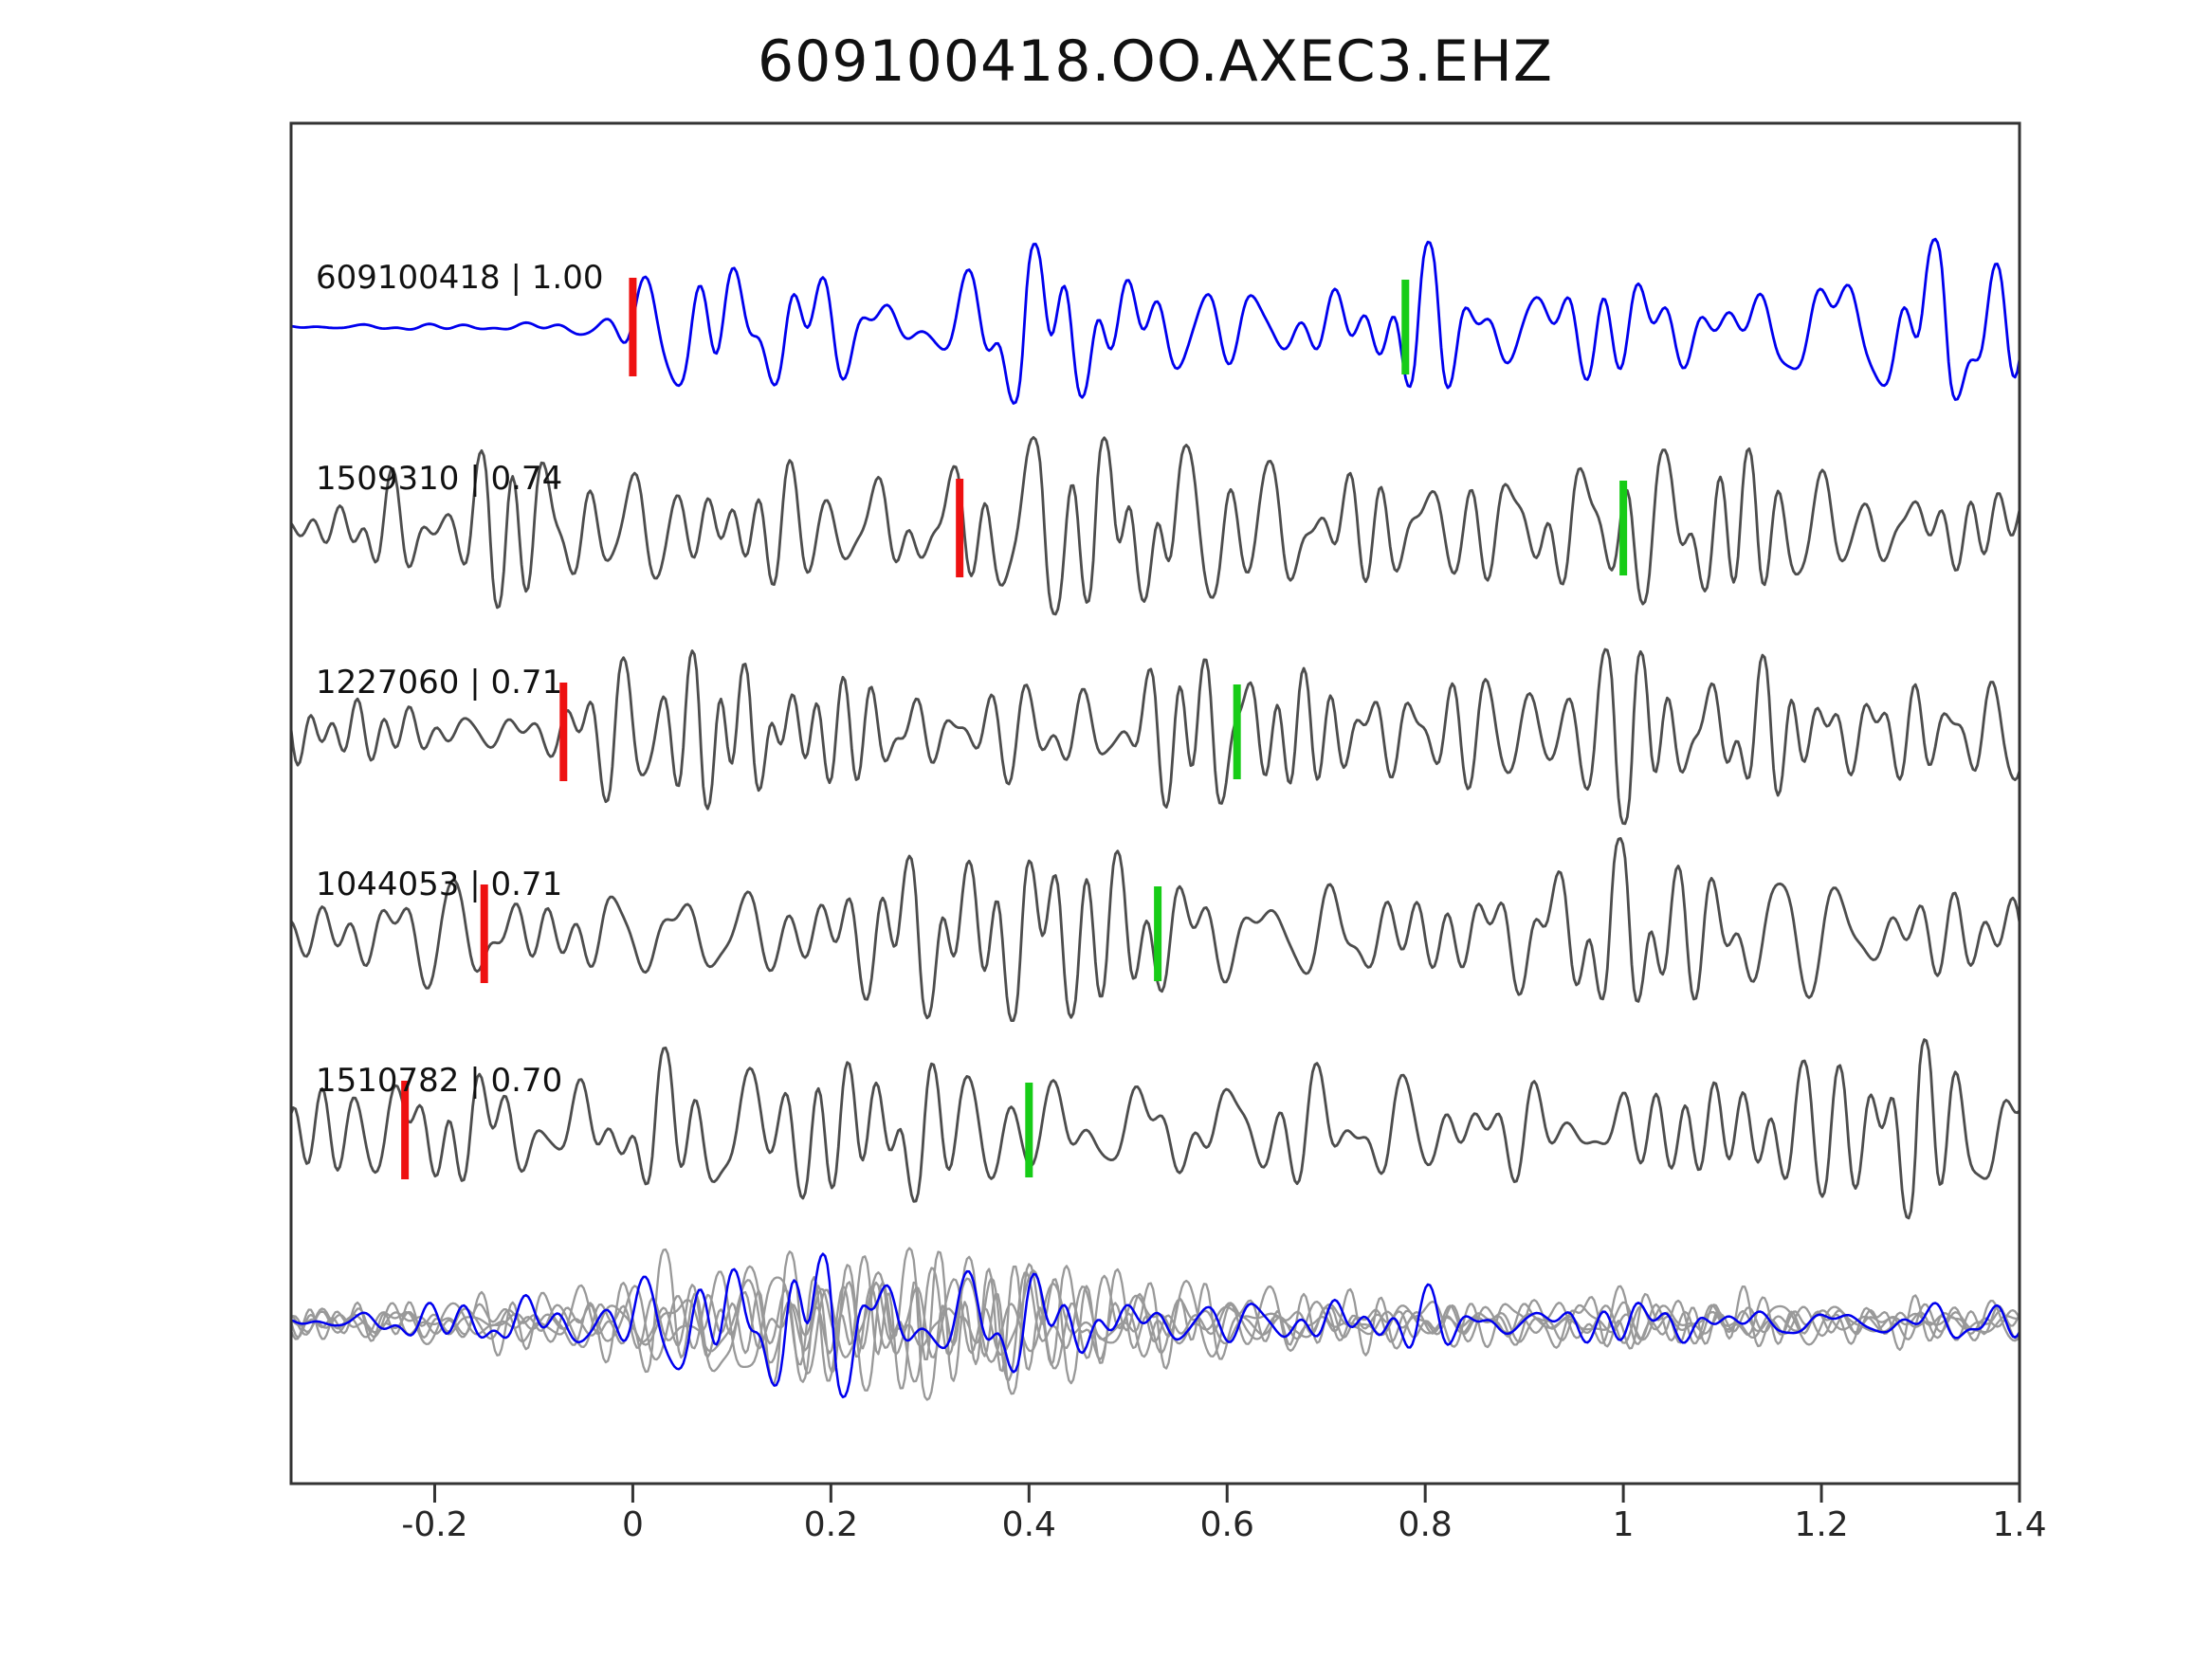  What do you see at coordinates (1155, 61) in the screenshot?
I see `chart-title: 609100418.OO.AXEC3.EHZ` at bounding box center [1155, 61].